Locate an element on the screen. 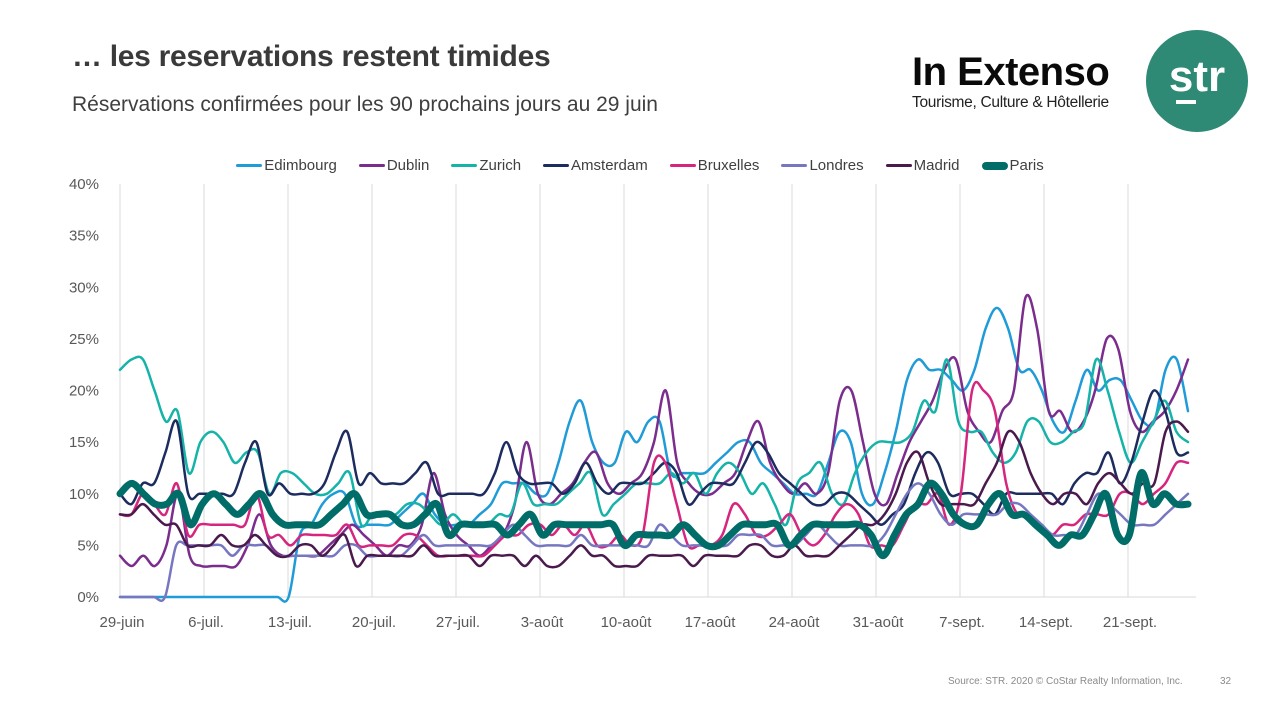 The height and width of the screenshot is (720, 1280). legend-item-zurich: Zurich is located at coordinates (486, 165).